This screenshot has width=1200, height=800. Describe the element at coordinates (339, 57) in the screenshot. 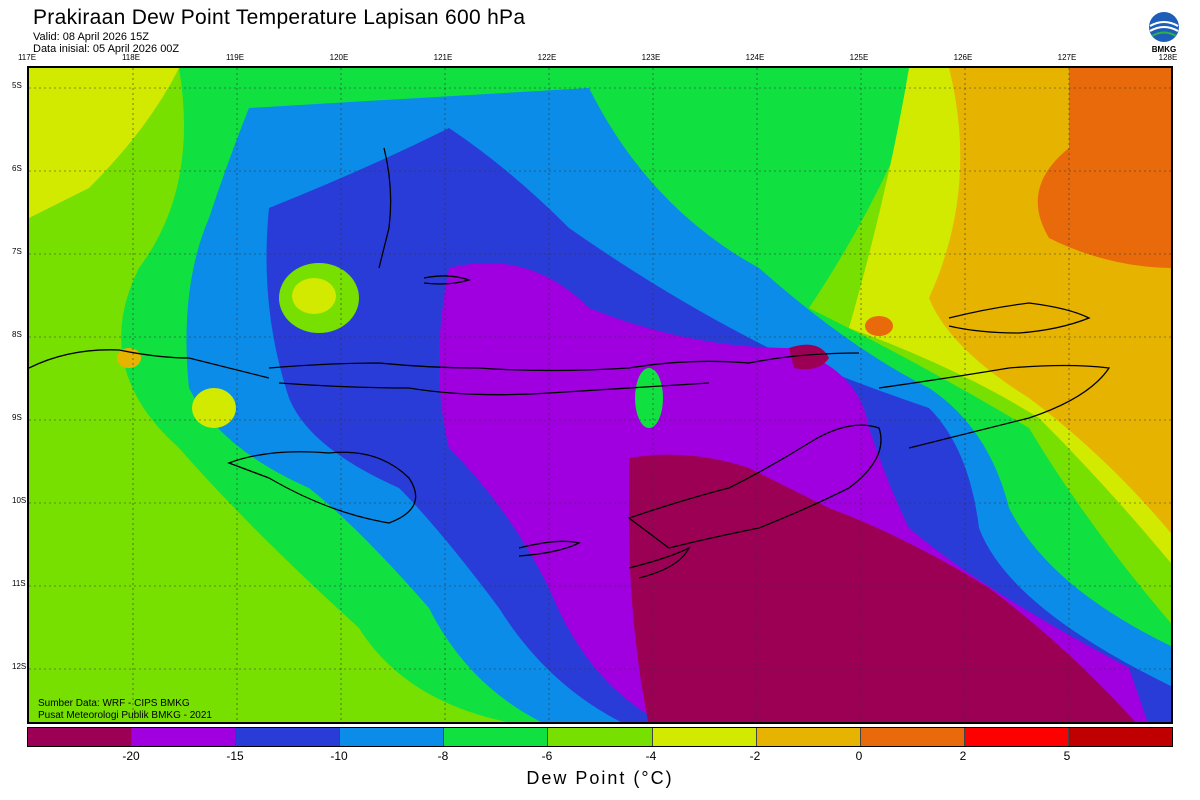

I see `lon-label: 120E` at that location.